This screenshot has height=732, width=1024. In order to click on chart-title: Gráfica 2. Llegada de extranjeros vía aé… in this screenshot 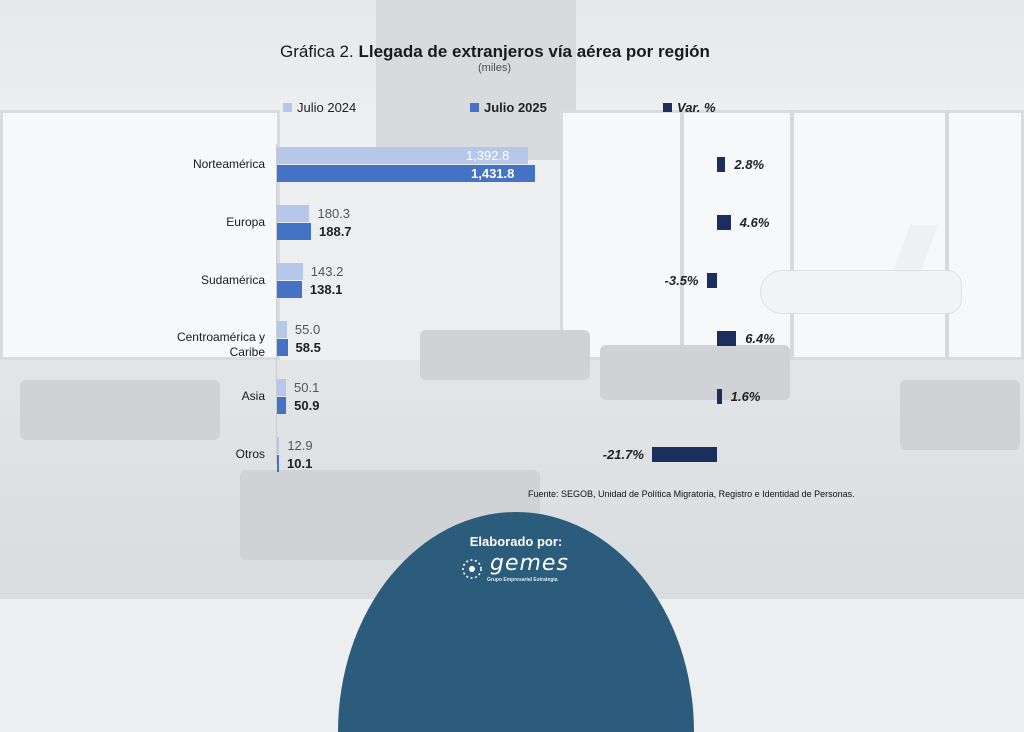, I will do `click(495, 52)`.